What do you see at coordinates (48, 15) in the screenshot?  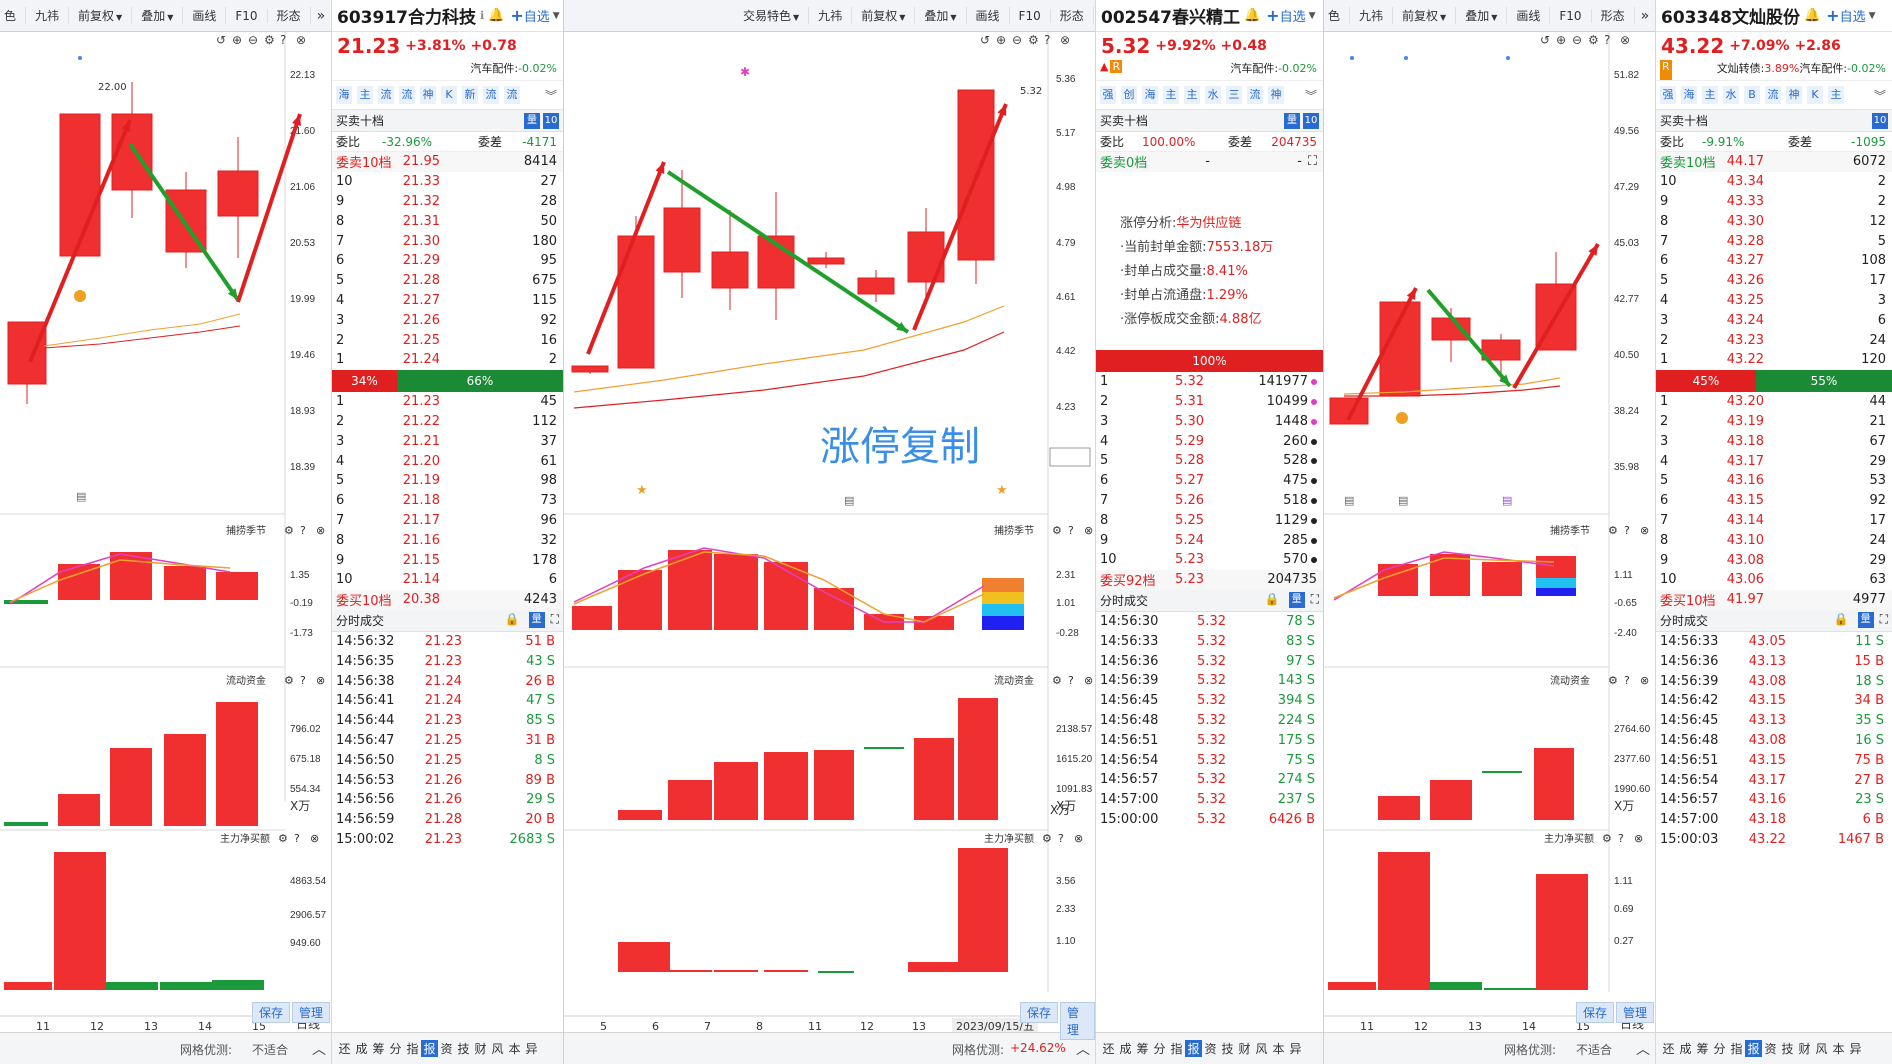 I see `kline-menu: 九祎` at bounding box center [48, 15].